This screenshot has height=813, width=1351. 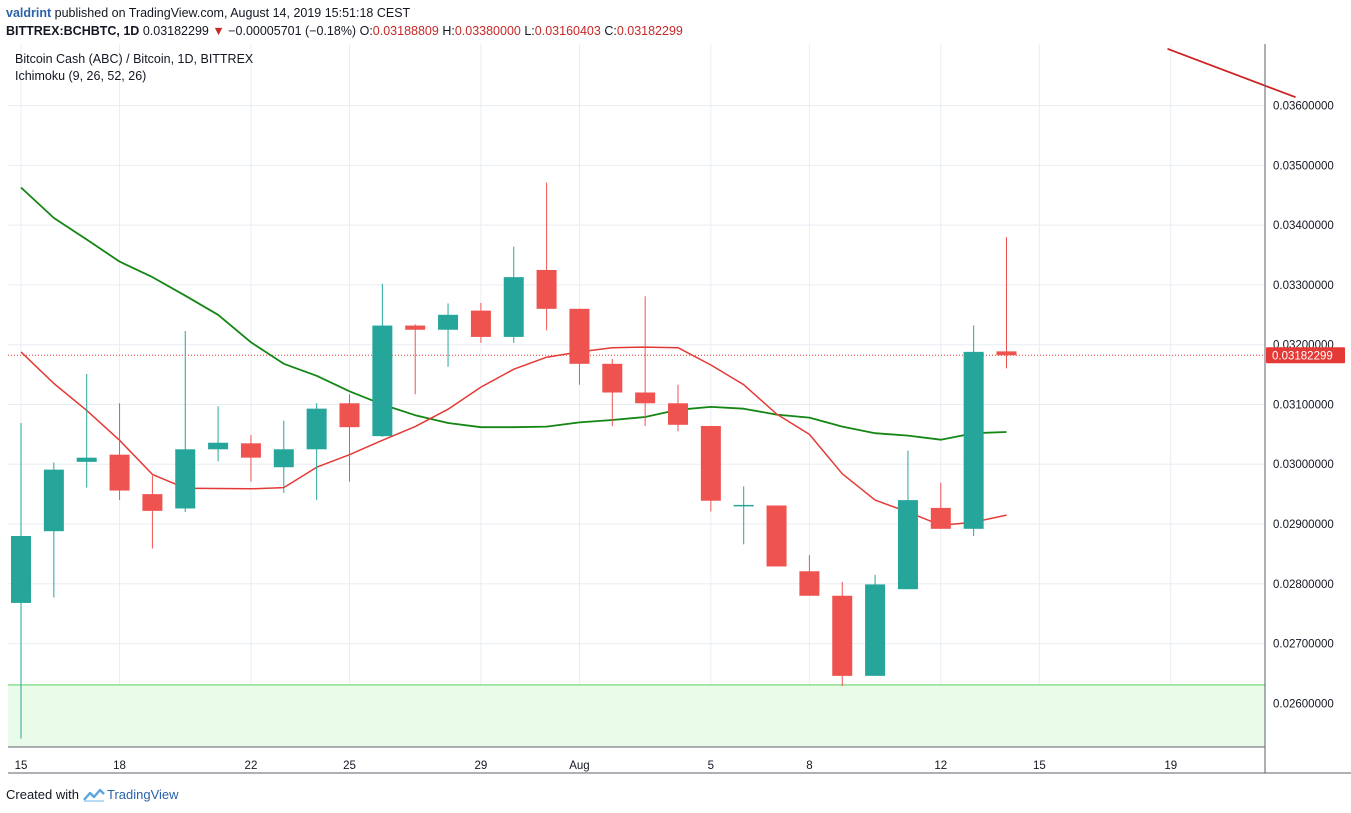 I want to click on y-tick-label: 0.03000000, so click(x=1303, y=465).